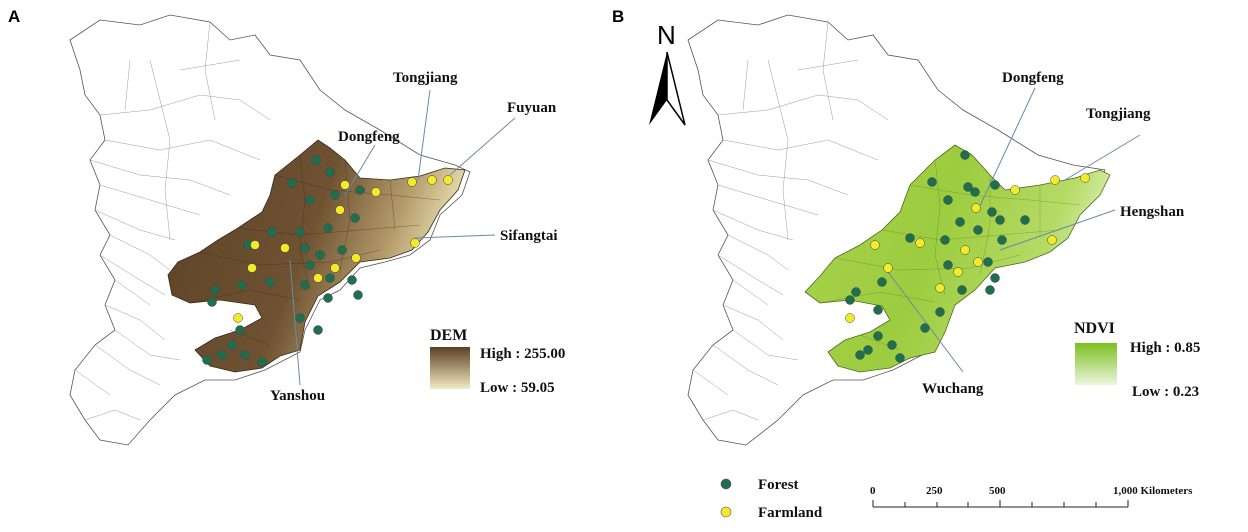  What do you see at coordinates (1153, 491) in the screenshot?
I see `scale-tick-1000: 1,000 Kilometers` at bounding box center [1153, 491].